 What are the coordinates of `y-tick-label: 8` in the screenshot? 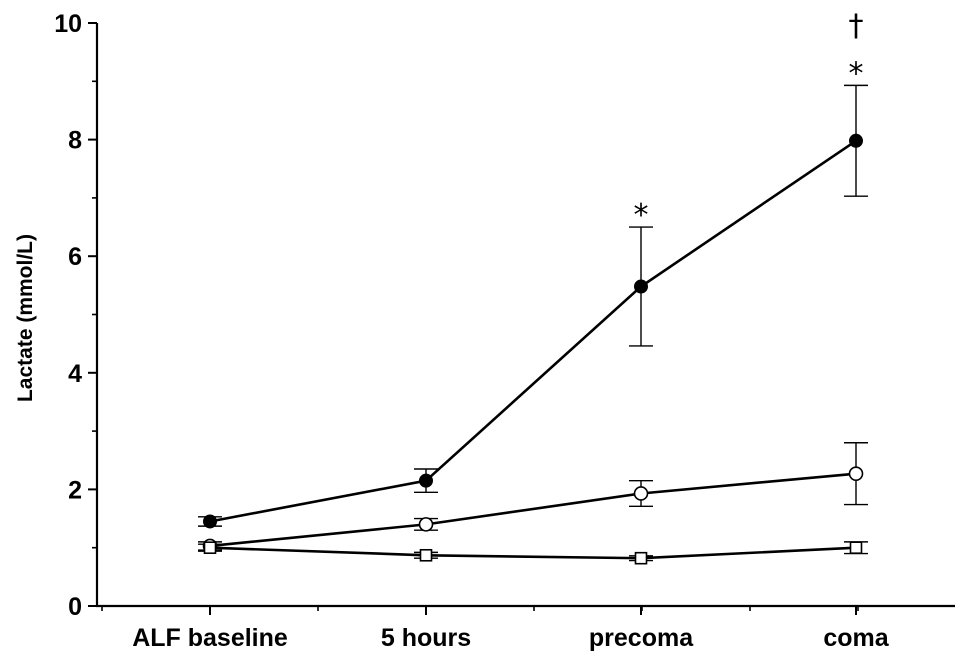 It's located at (75, 141).